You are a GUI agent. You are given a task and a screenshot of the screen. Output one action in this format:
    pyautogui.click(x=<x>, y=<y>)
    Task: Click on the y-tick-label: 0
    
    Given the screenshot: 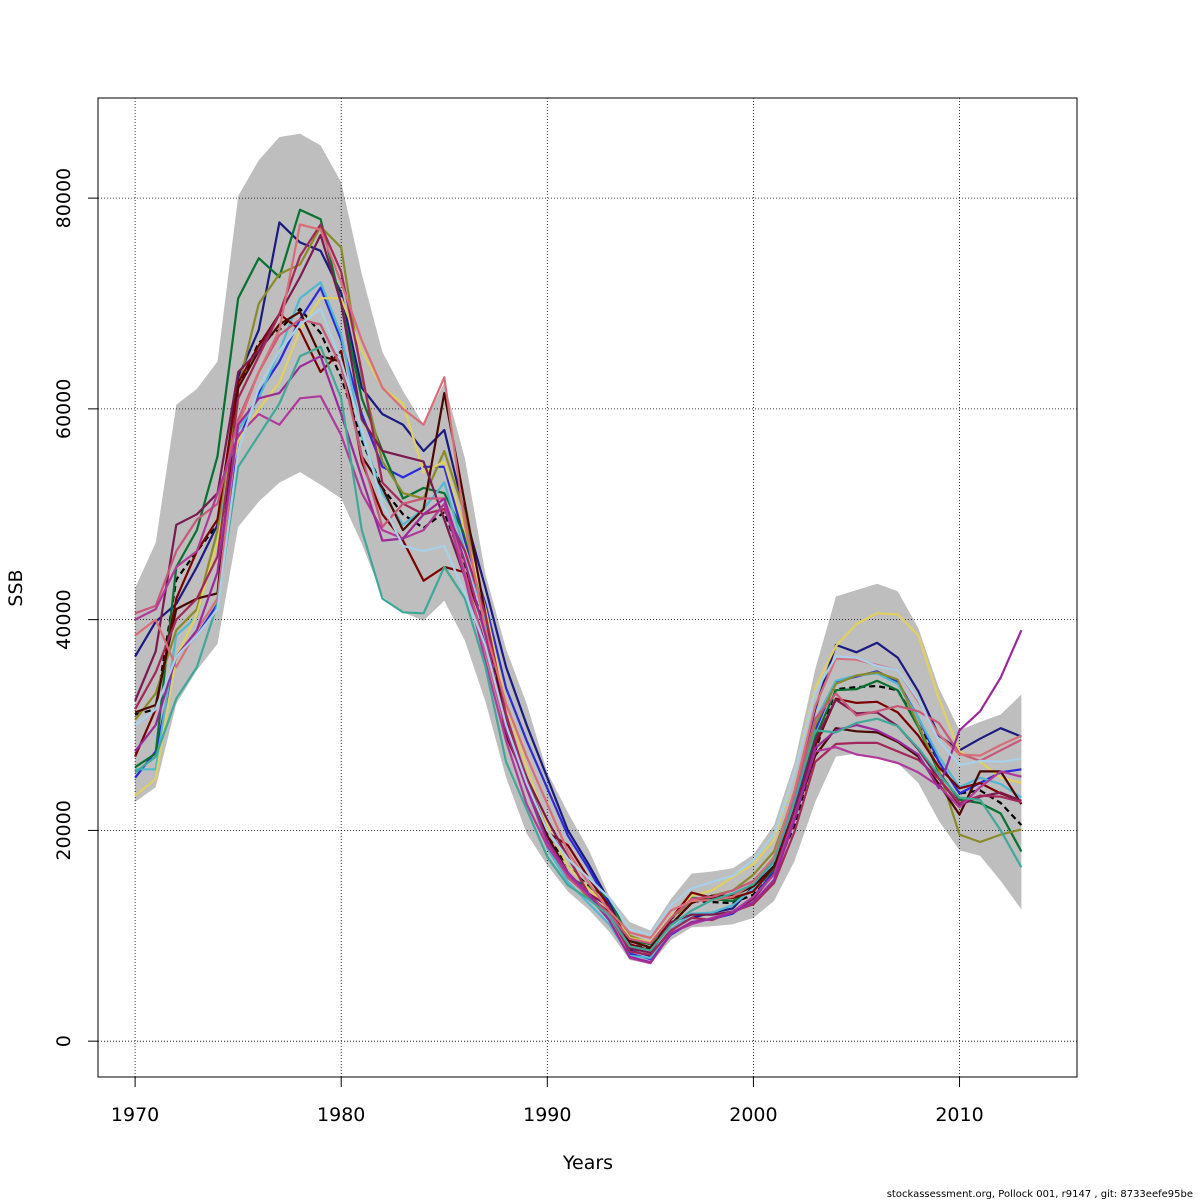 What is the action you would take?
    pyautogui.click(x=64, y=1041)
    